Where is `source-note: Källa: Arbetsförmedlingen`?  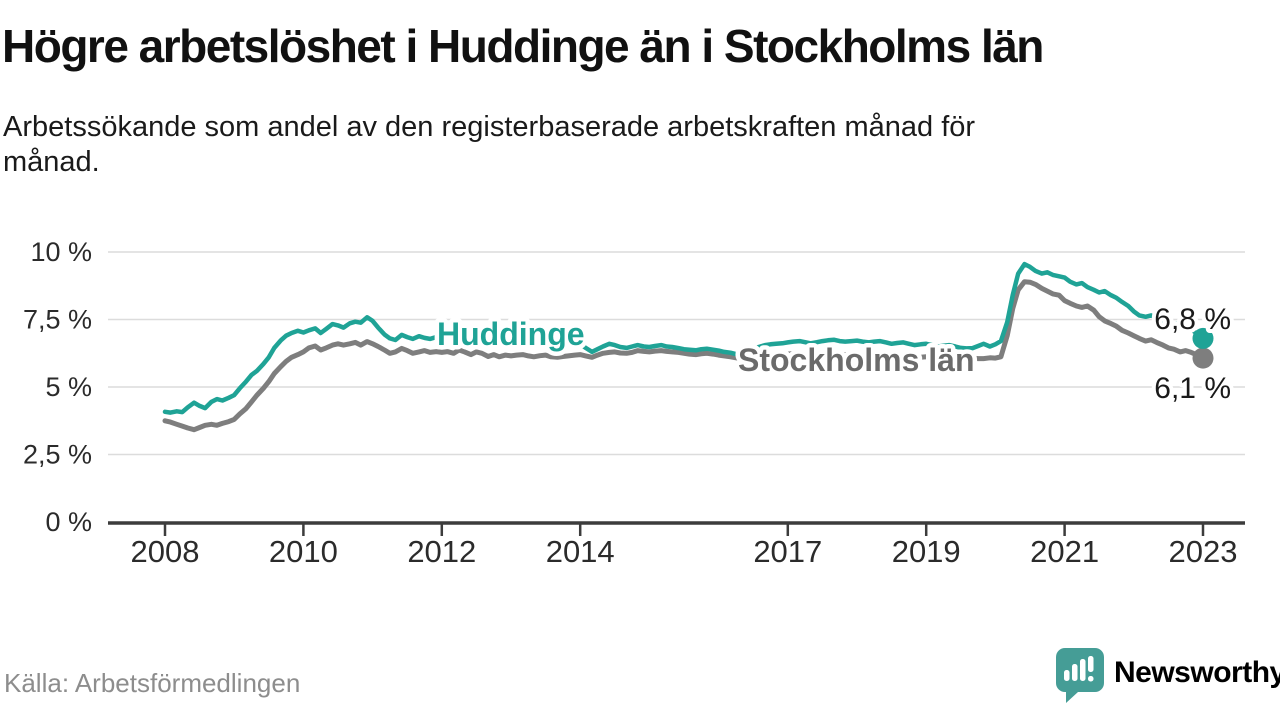
source-note: Källa: Arbetsförmedlingen is located at coordinates (152, 683).